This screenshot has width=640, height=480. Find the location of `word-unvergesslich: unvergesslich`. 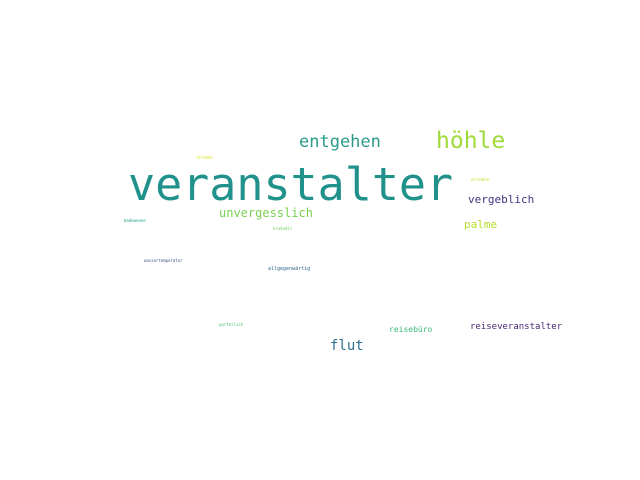

word-unvergesslich: unvergesslich is located at coordinates (266, 213).